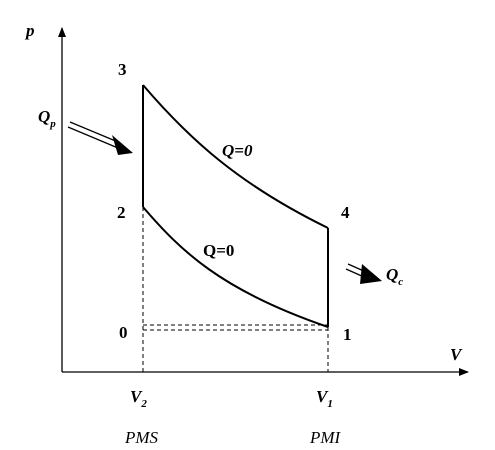 This screenshot has height=450, width=495. Describe the element at coordinates (143, 404) in the screenshot. I see `volume-subscript: 2` at that location.